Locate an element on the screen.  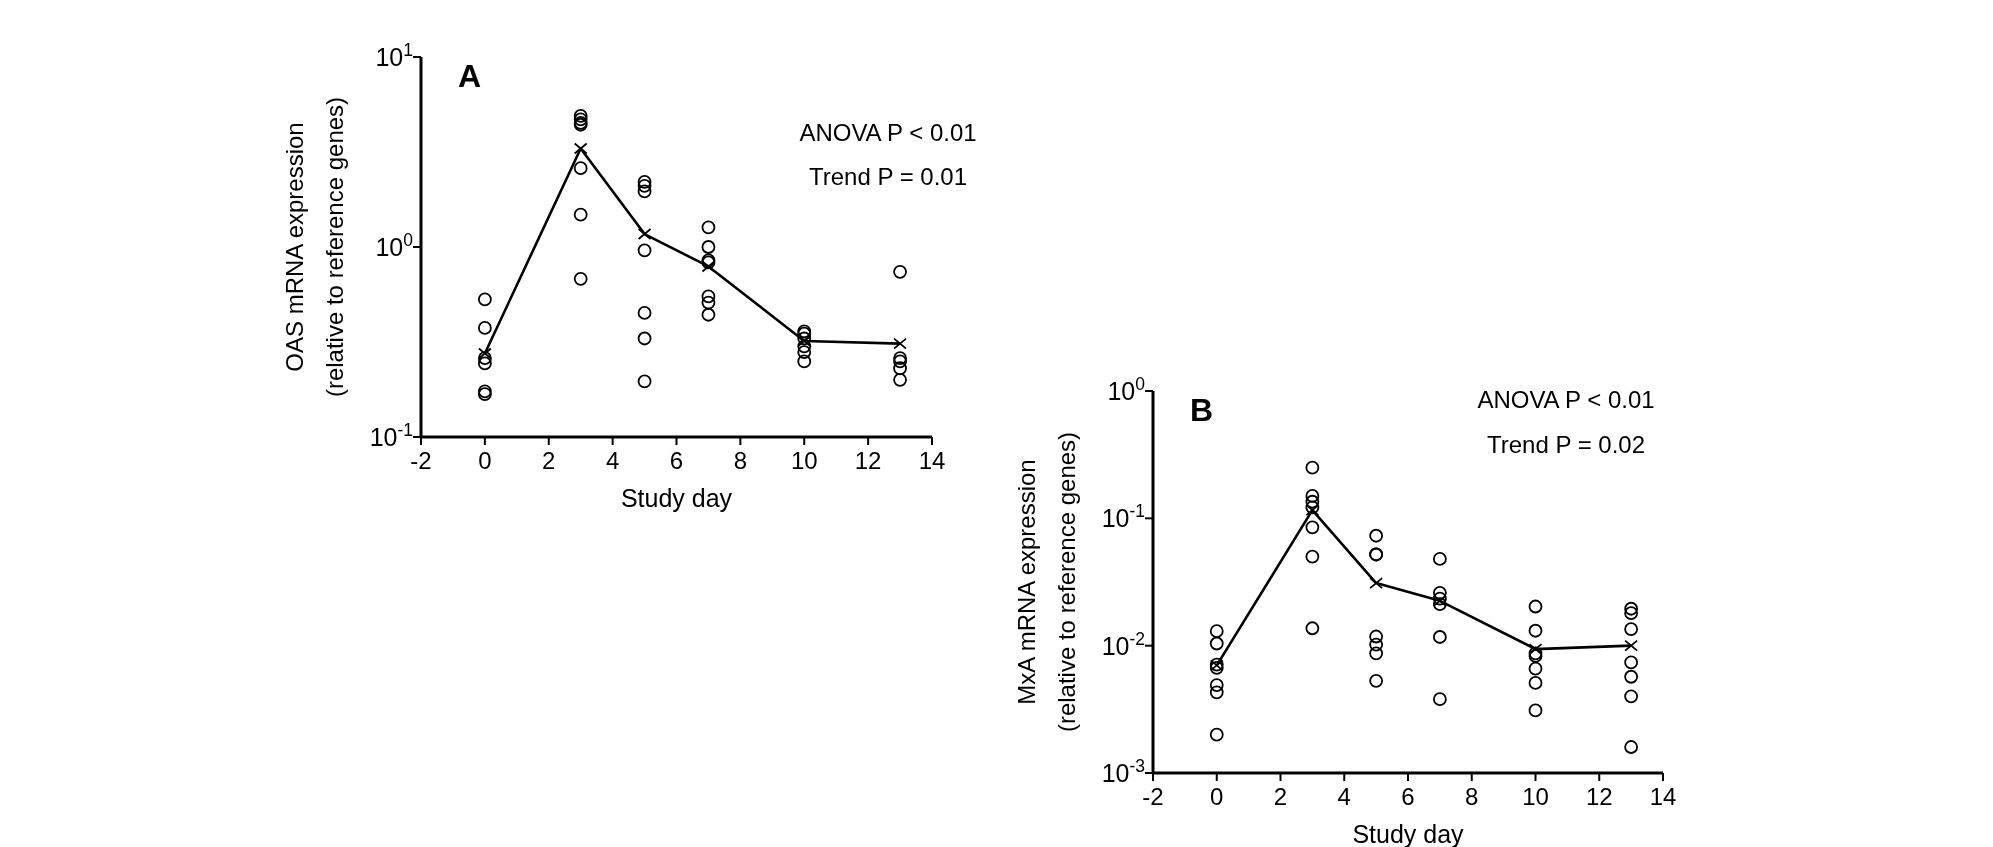
annotation: Trend P = 0.02 is located at coordinates (1566, 444).